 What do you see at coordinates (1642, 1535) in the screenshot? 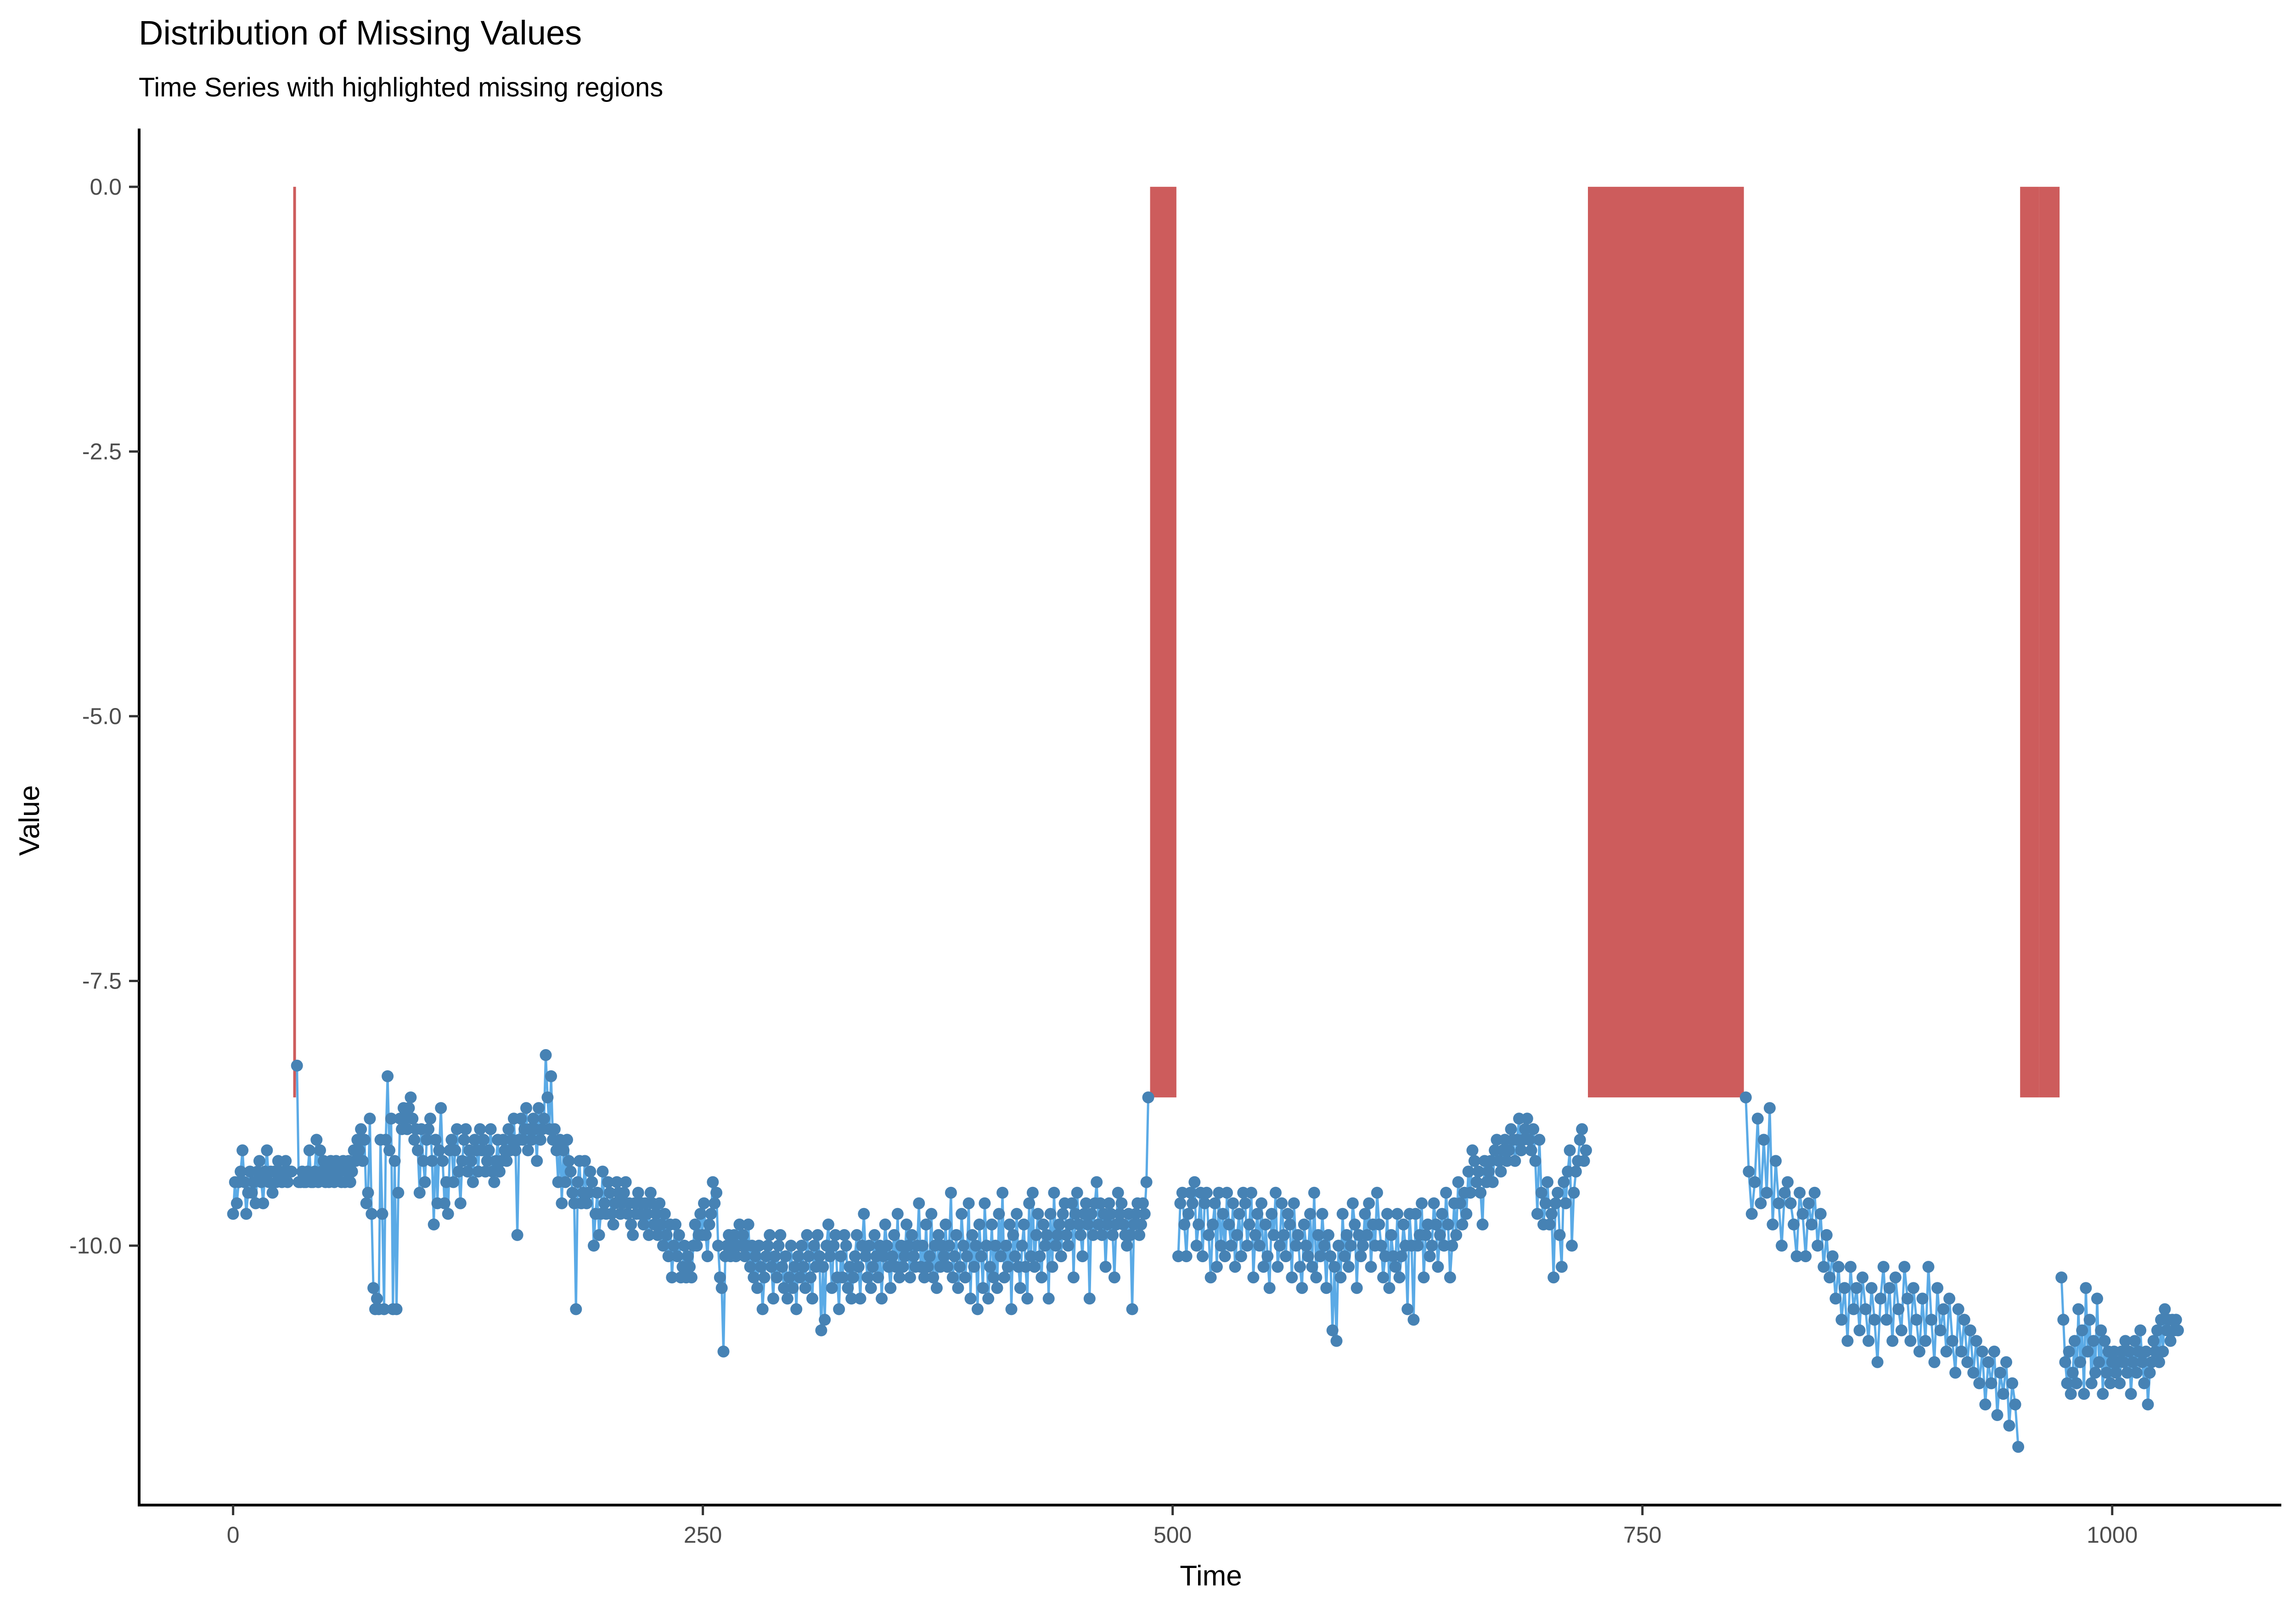
I see `x-tick-label: 750` at bounding box center [1642, 1535].